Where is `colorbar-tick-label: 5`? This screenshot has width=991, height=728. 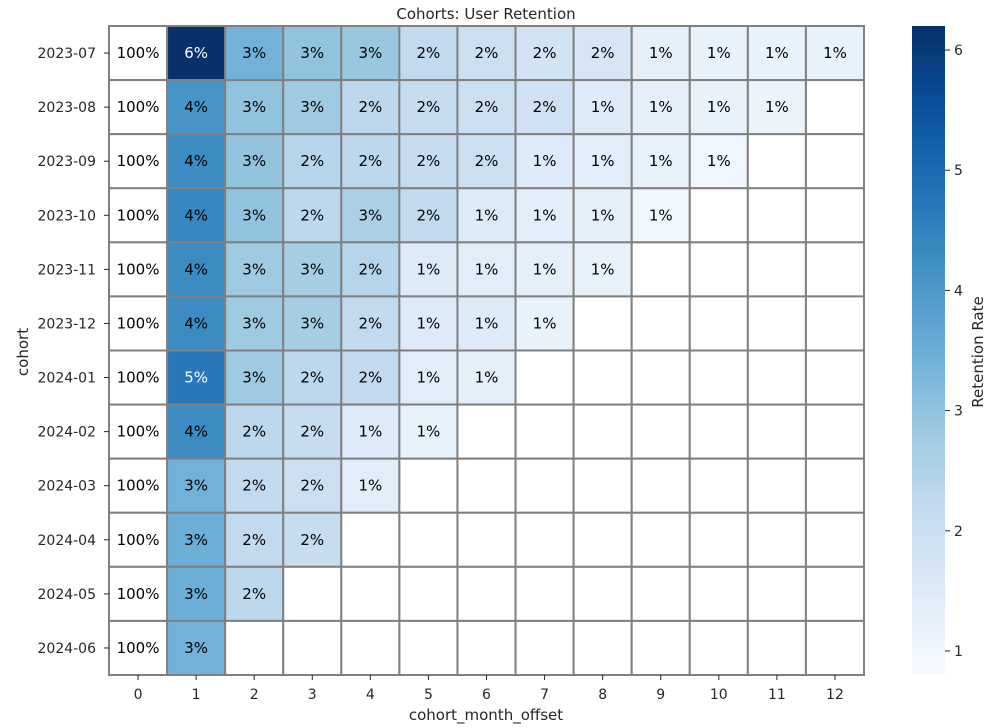
colorbar-tick-label: 5 is located at coordinates (958, 171).